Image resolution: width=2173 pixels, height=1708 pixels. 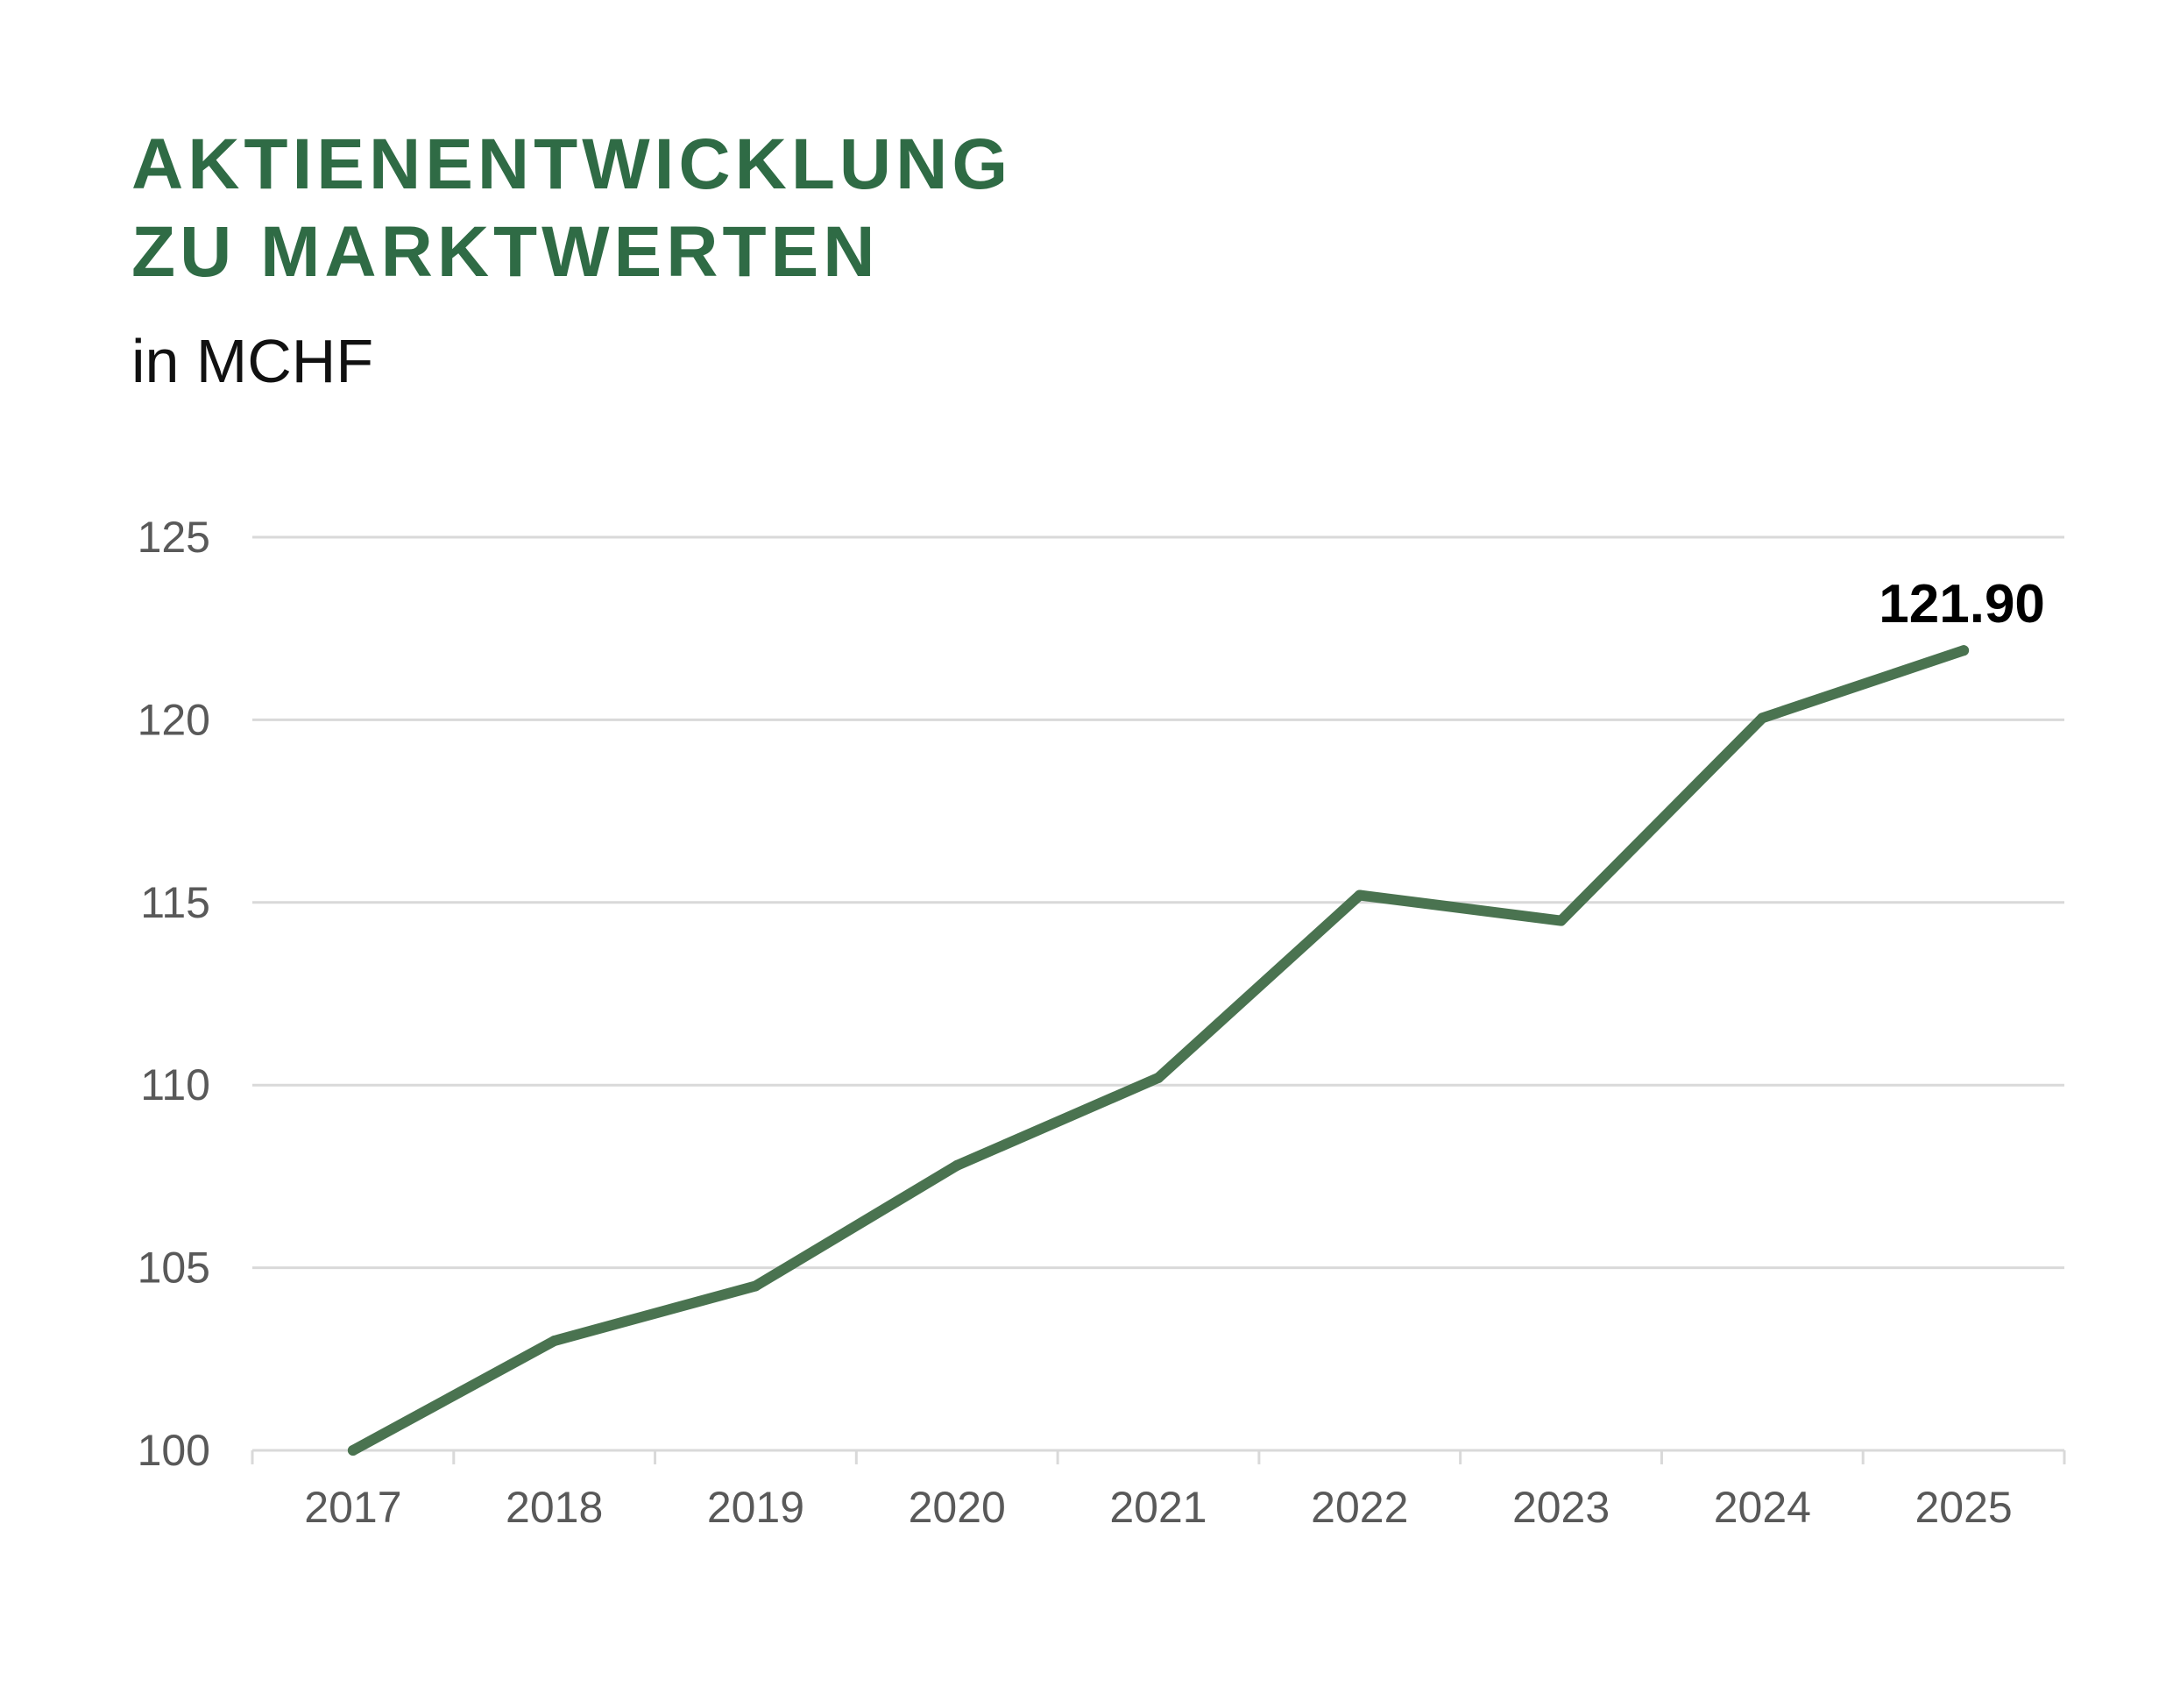 I want to click on data-point-2020, so click(x=958, y=1165).